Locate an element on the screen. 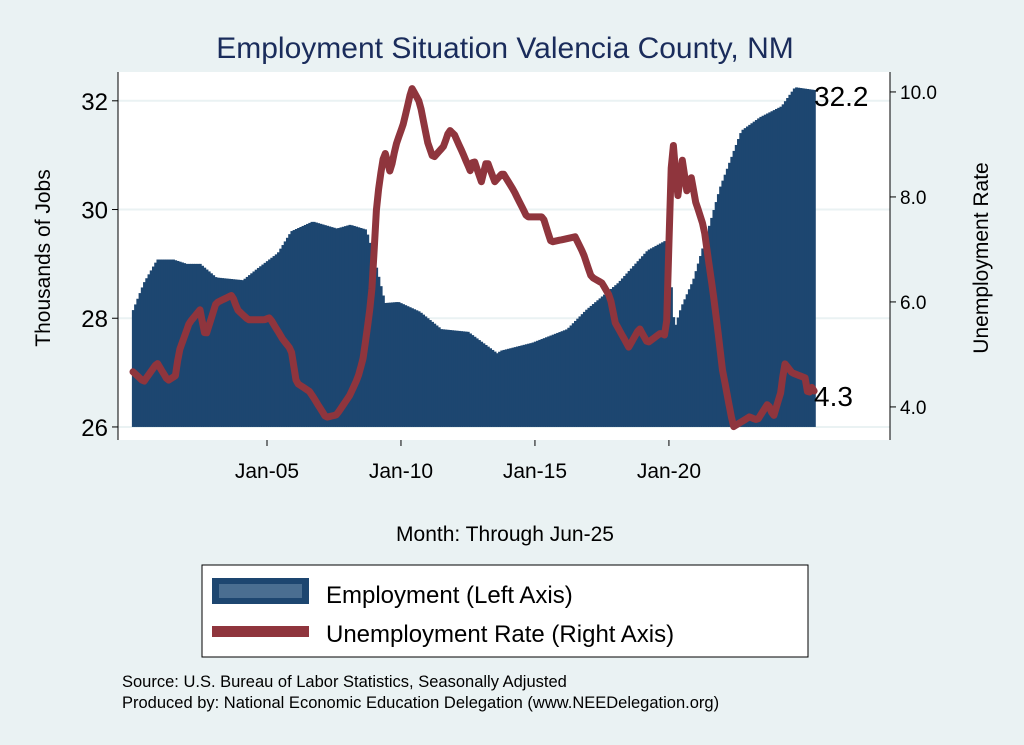 The height and width of the screenshot is (745, 1024). end-label-employment: 32.2 is located at coordinates (841, 96).